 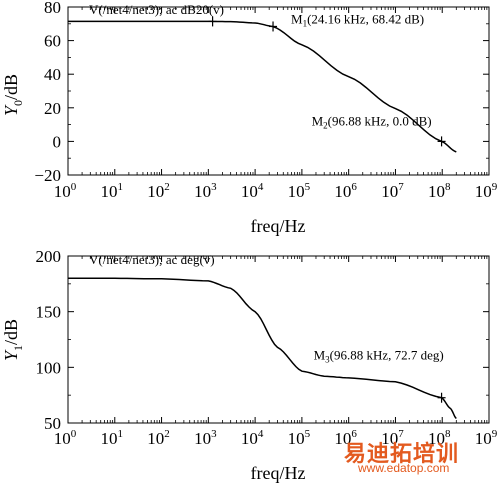 I want to click on y-axis-label: Y1/dB, so click(x=13, y=340).